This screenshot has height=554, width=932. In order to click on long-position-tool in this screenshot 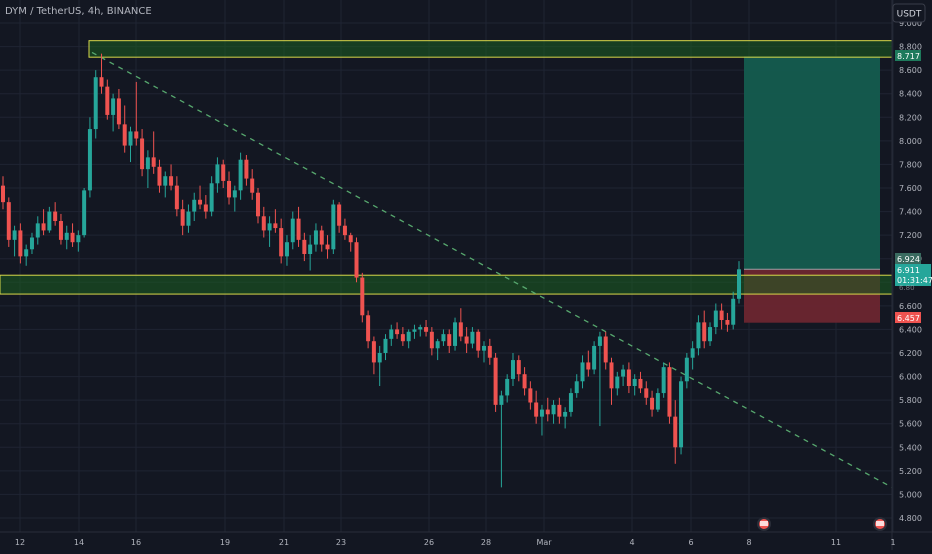, I will do `click(812, 189)`.